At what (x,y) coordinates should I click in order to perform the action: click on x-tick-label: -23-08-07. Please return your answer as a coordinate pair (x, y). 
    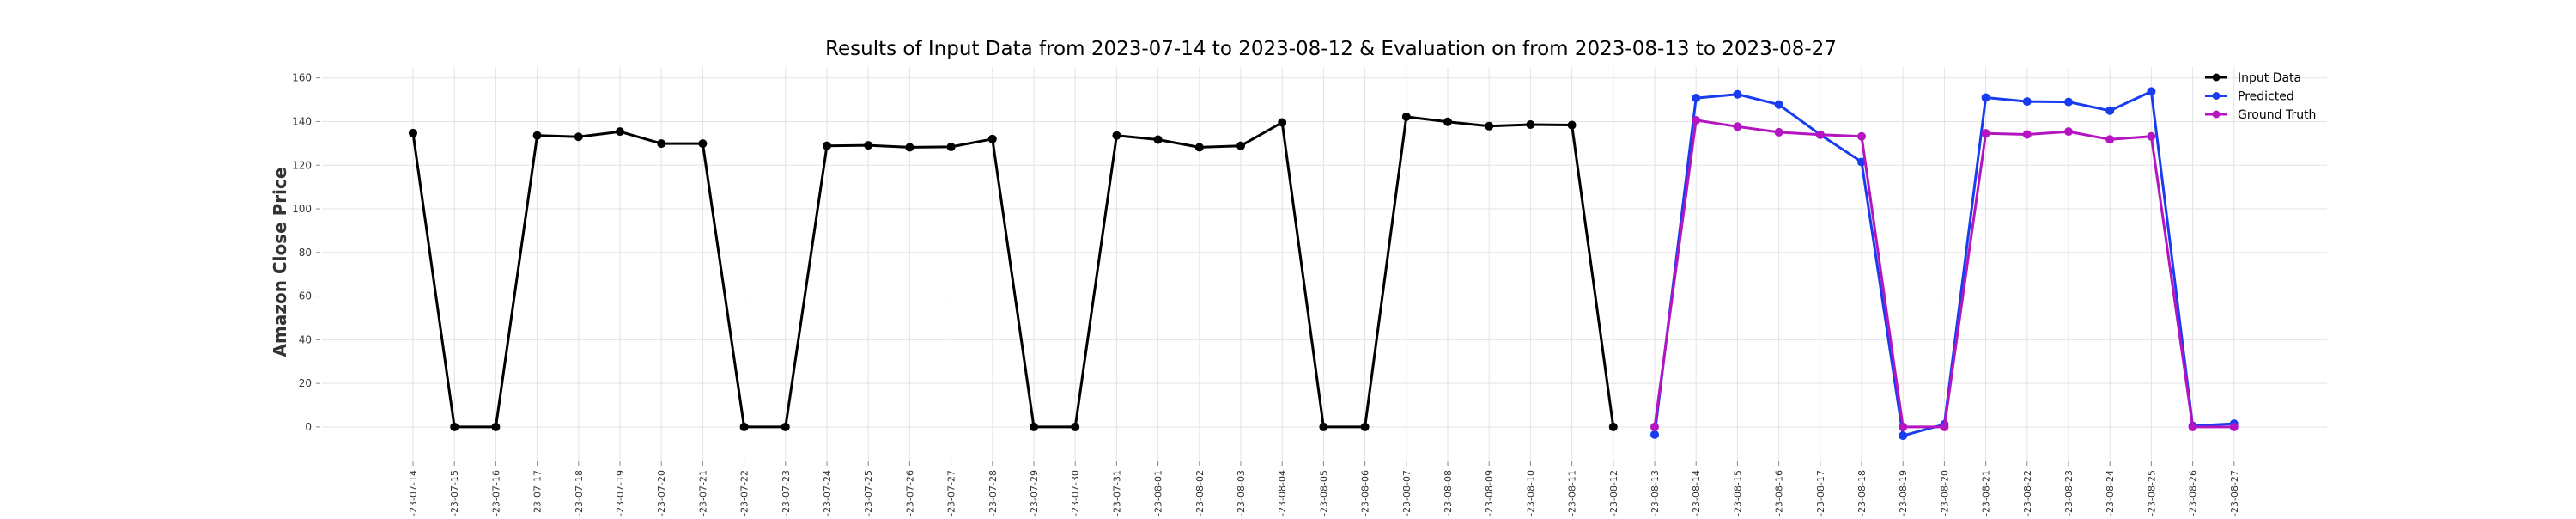
    Looking at the image, I should click on (1407, 493).